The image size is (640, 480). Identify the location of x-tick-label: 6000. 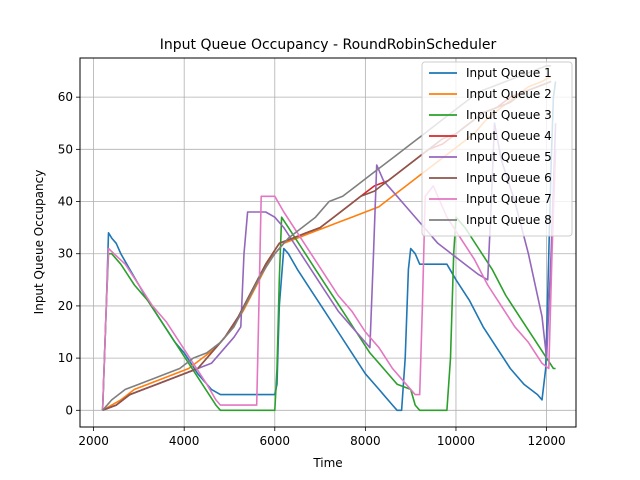
(275, 441).